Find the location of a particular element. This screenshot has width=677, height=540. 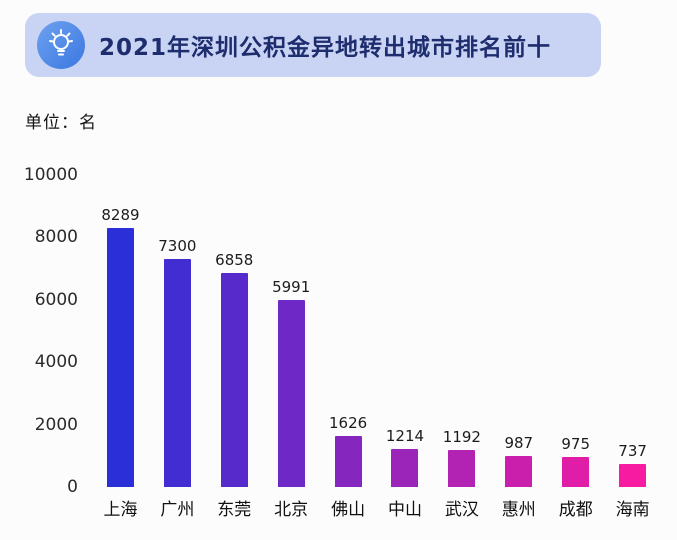

bar-column: 5991 is located at coordinates (291, 331).